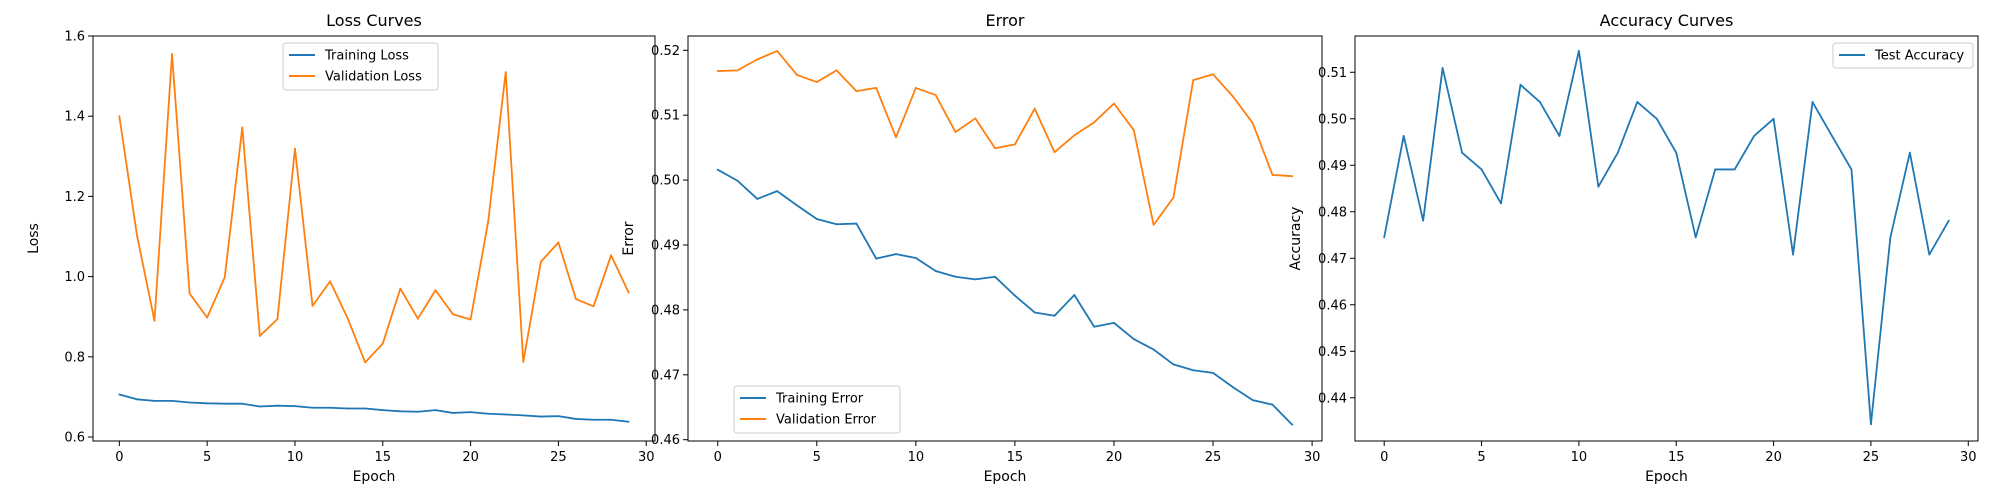  What do you see at coordinates (718, 457) in the screenshot?
I see `x-tick-label-1-0: 0` at bounding box center [718, 457].